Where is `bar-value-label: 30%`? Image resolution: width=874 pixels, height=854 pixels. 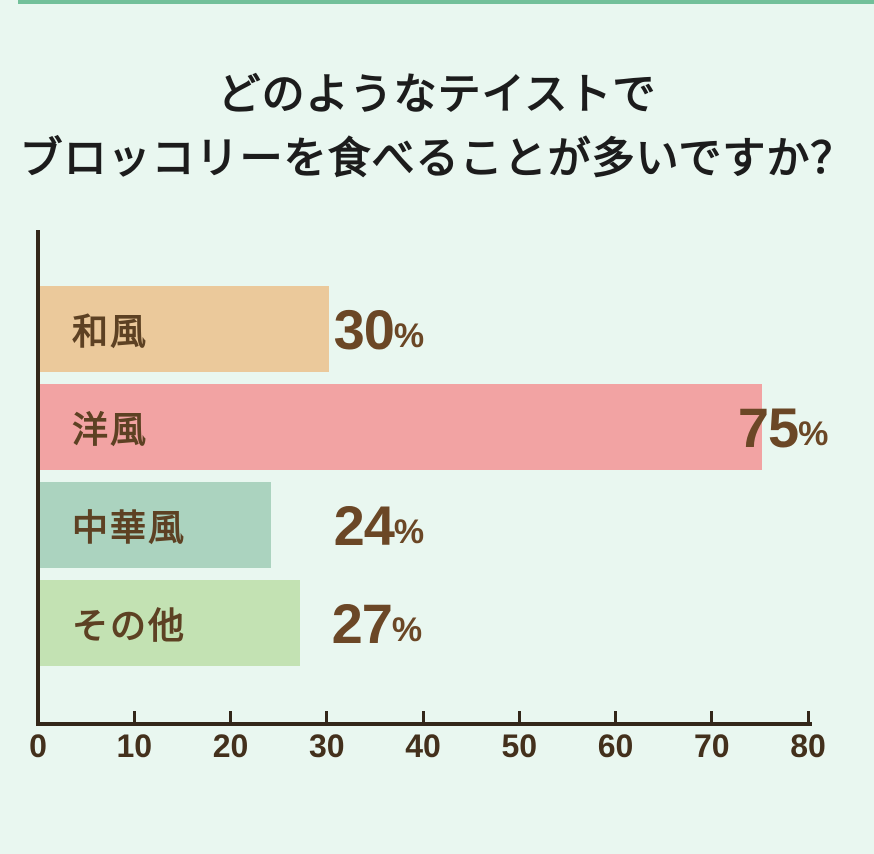
bar-value-label: 30% is located at coordinates (379, 329).